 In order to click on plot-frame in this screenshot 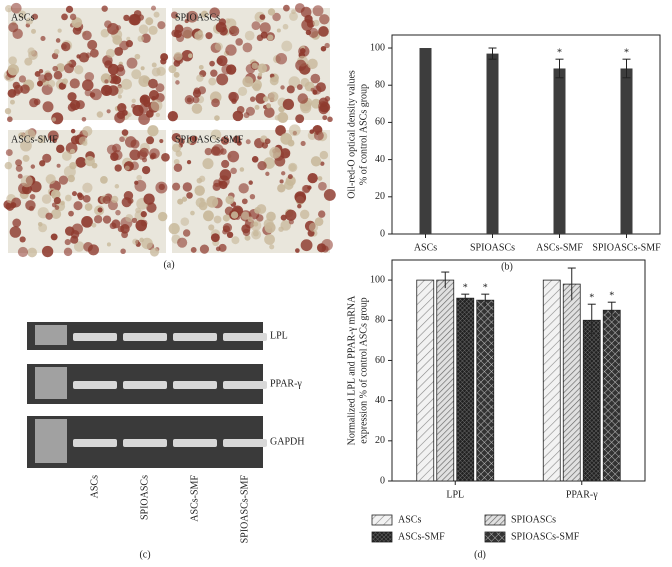, I will do `click(526, 134)`.